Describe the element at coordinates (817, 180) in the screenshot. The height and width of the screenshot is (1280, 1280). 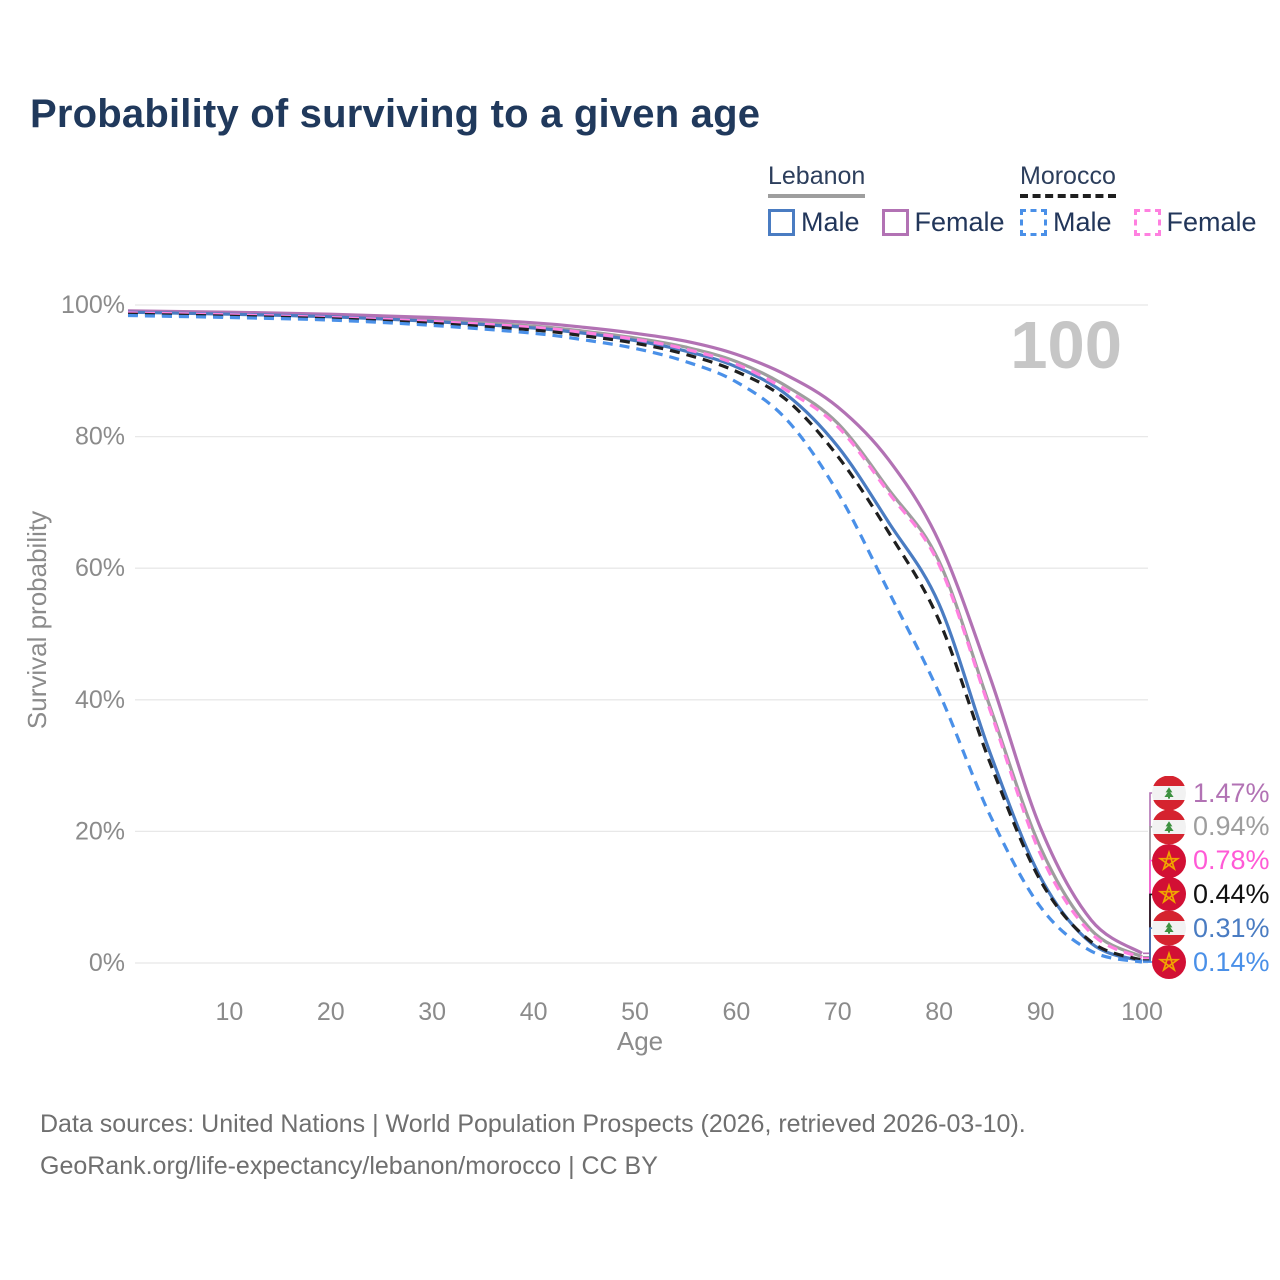
I see `legend-group-label-lebanon: Lebanon` at that location.